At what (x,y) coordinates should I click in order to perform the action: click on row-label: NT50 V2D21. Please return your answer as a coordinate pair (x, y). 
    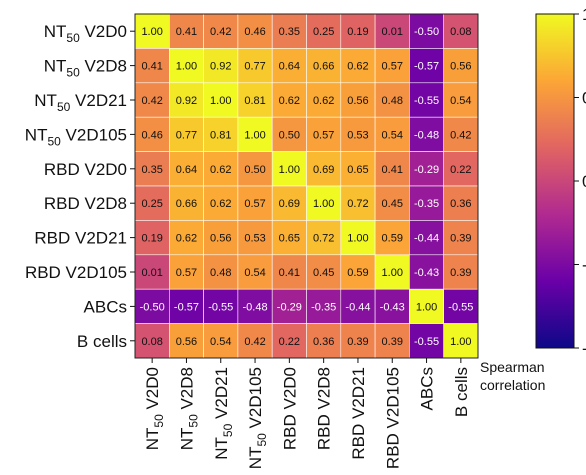
    Looking at the image, I should click on (80, 102).